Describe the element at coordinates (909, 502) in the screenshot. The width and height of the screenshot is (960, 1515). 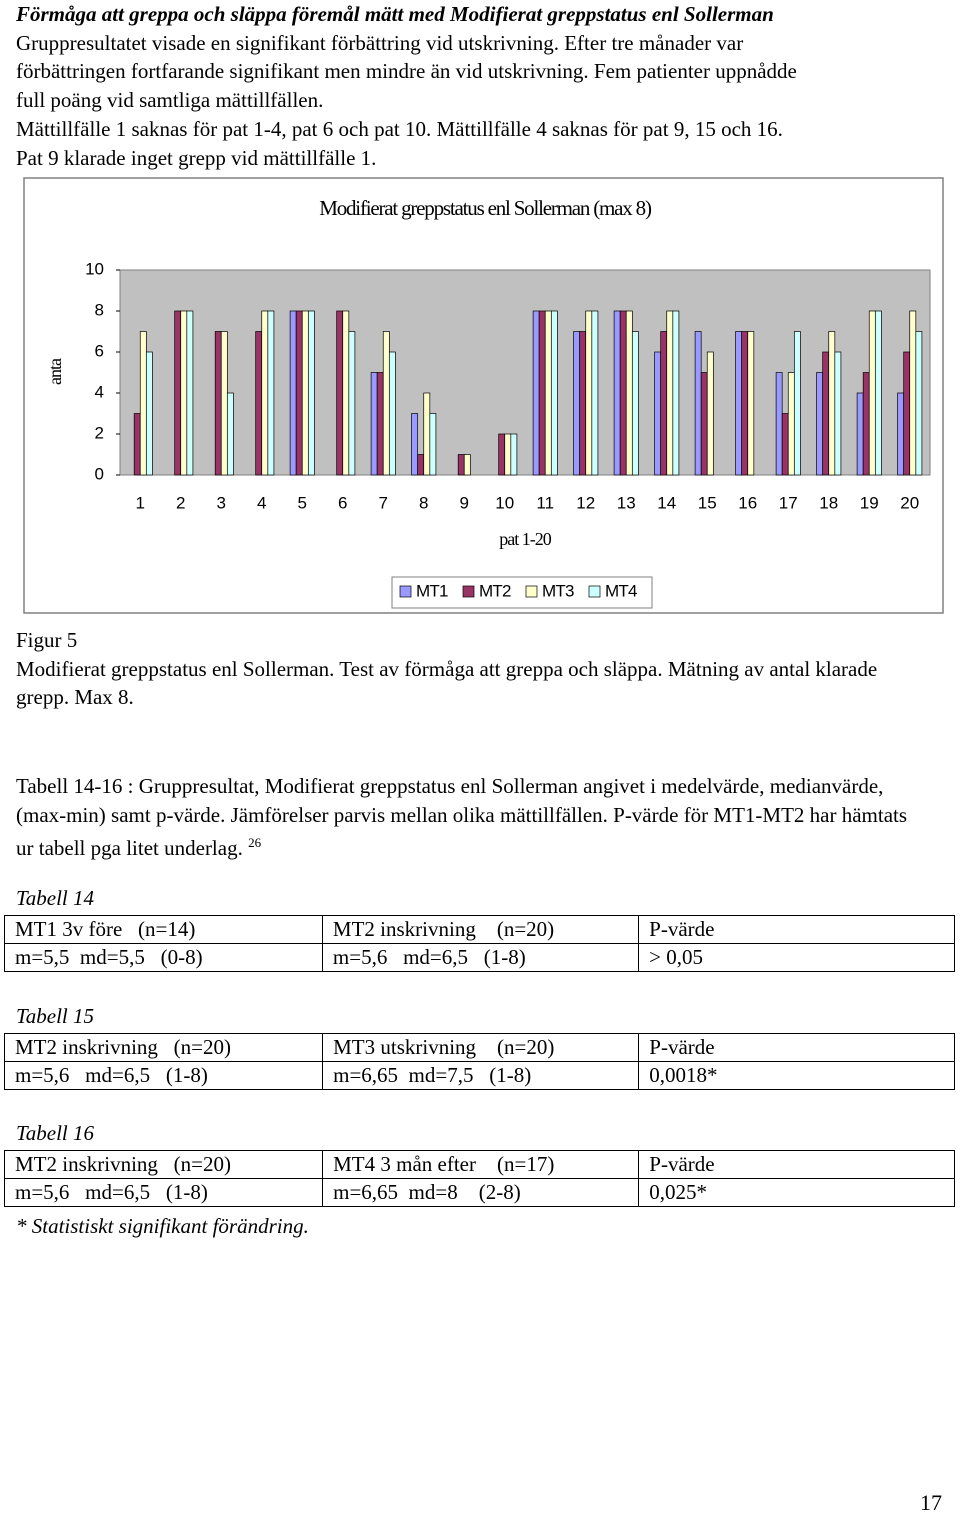
I see `x-tick-label: 20` at that location.